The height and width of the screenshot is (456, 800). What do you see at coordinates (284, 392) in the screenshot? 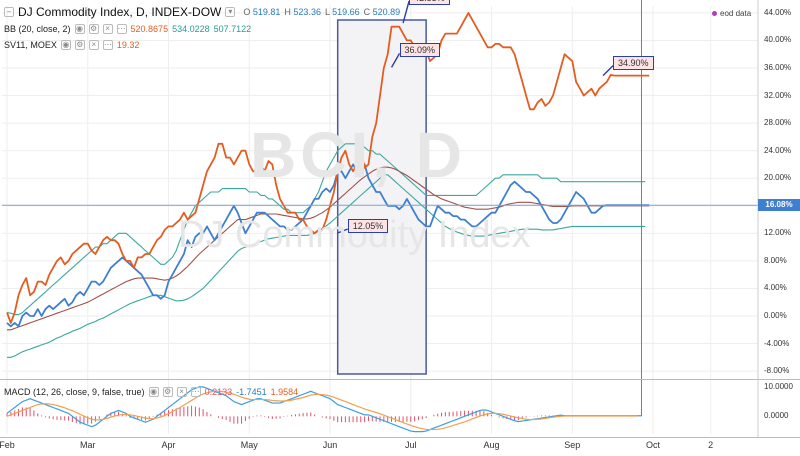
I see `macd-value-signal: 1.9584` at bounding box center [284, 392].